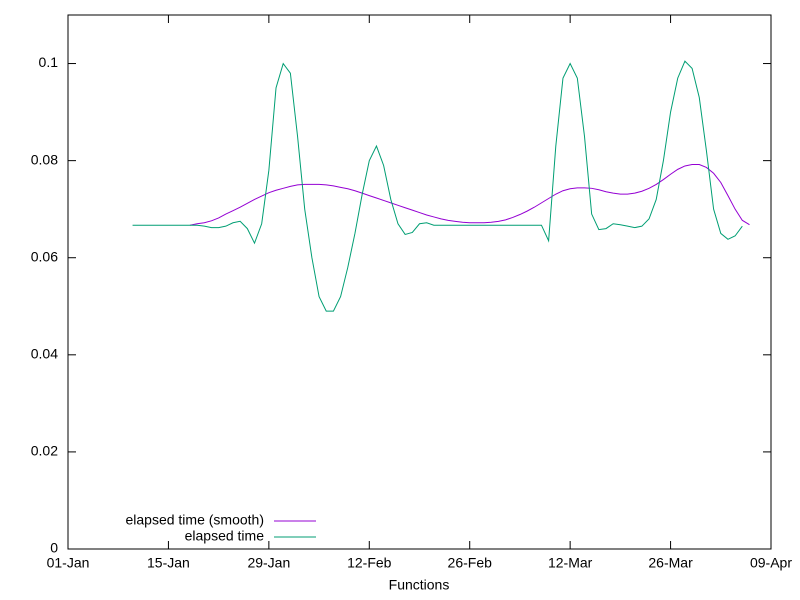 The image size is (800, 600). What do you see at coordinates (570, 563) in the screenshot?
I see `x-tick-label: 12-Mar` at bounding box center [570, 563].